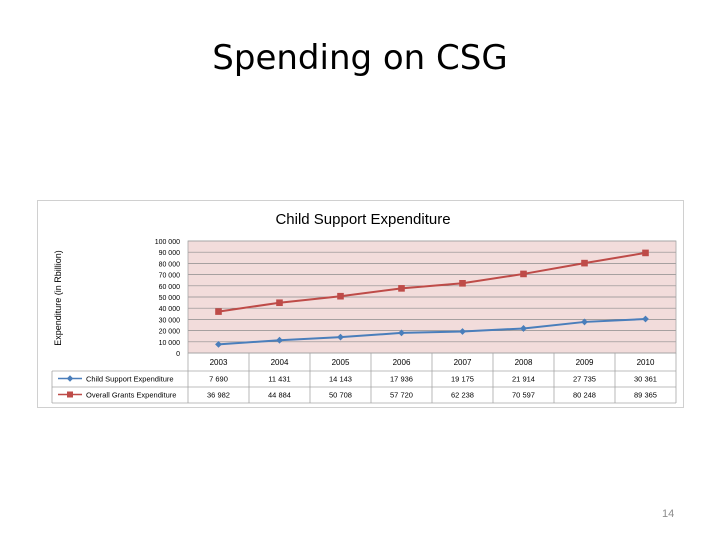 The image size is (720, 540). Describe the element at coordinates (130, 379) in the screenshot. I see `legend-label: Child Support Expenditure` at that location.